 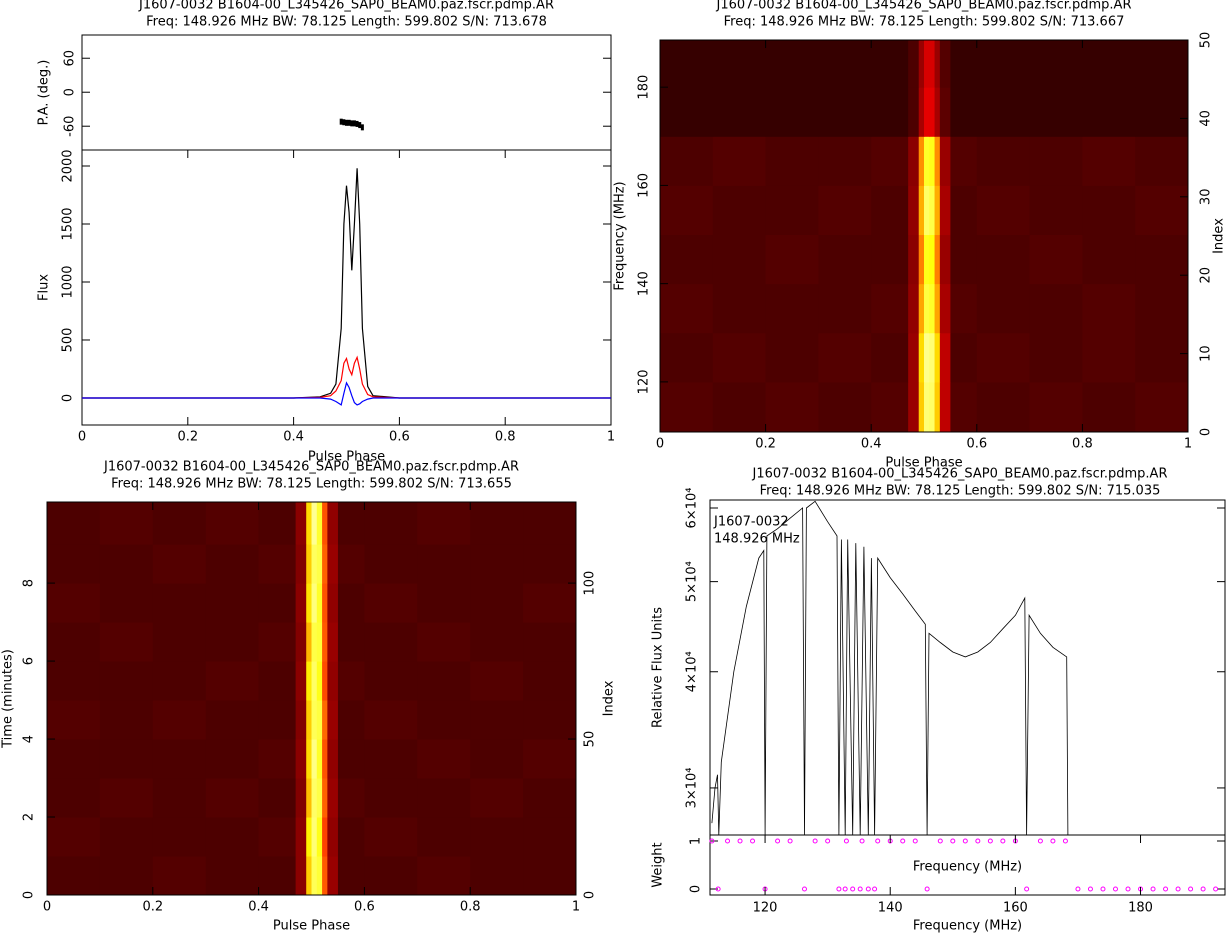 I want to click on y2-axis-label: Index, so click(x=609, y=698).